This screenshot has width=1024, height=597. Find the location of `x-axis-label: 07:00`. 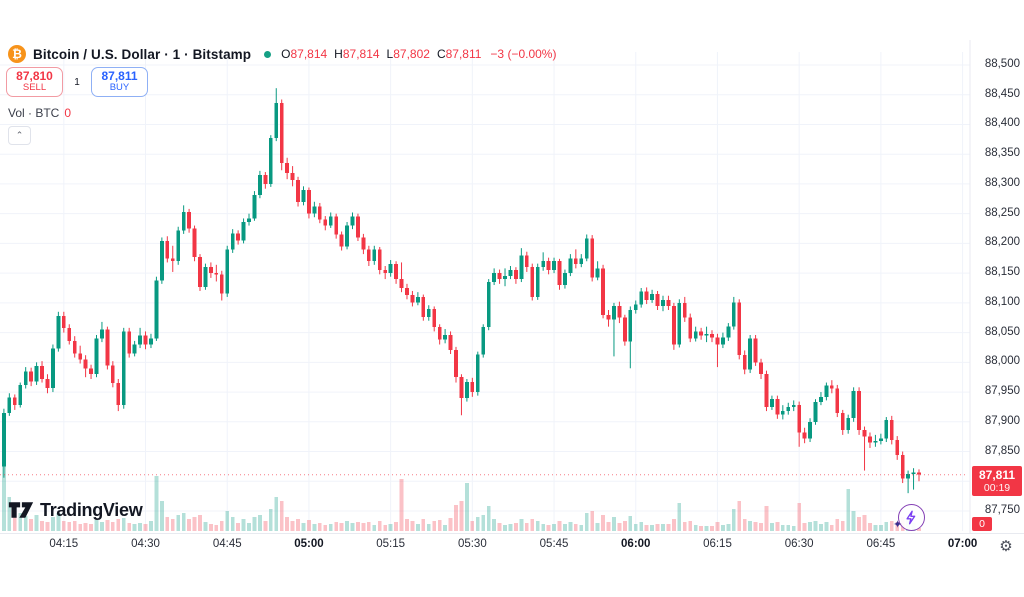

x-axis-label: 07:00 is located at coordinates (962, 544).